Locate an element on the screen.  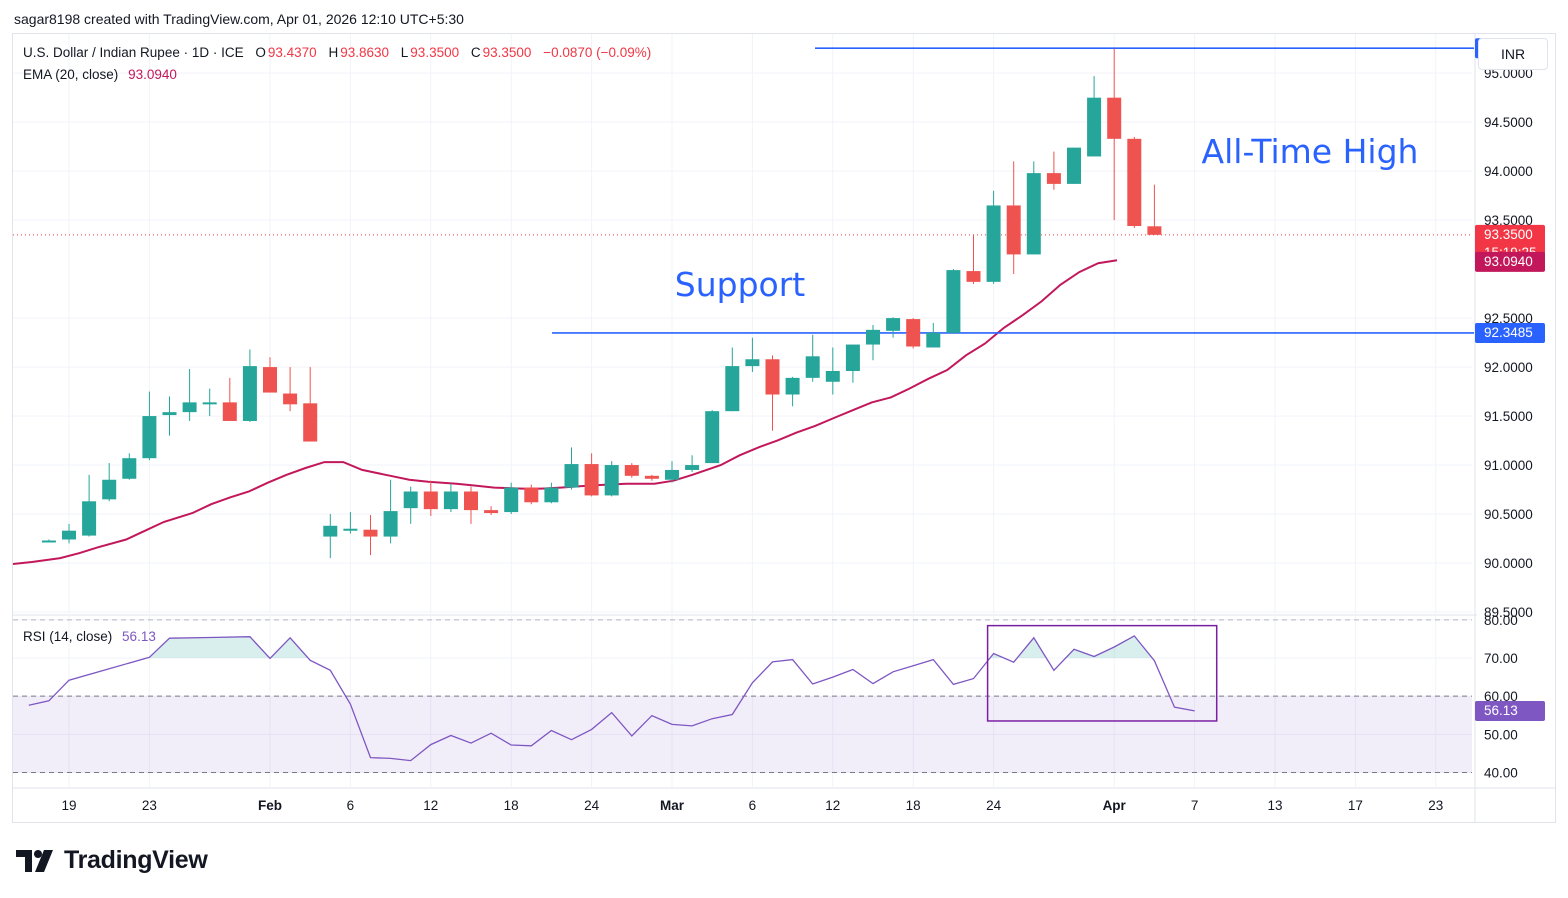
price-tick-label: 90.5000 is located at coordinates (1508, 514).